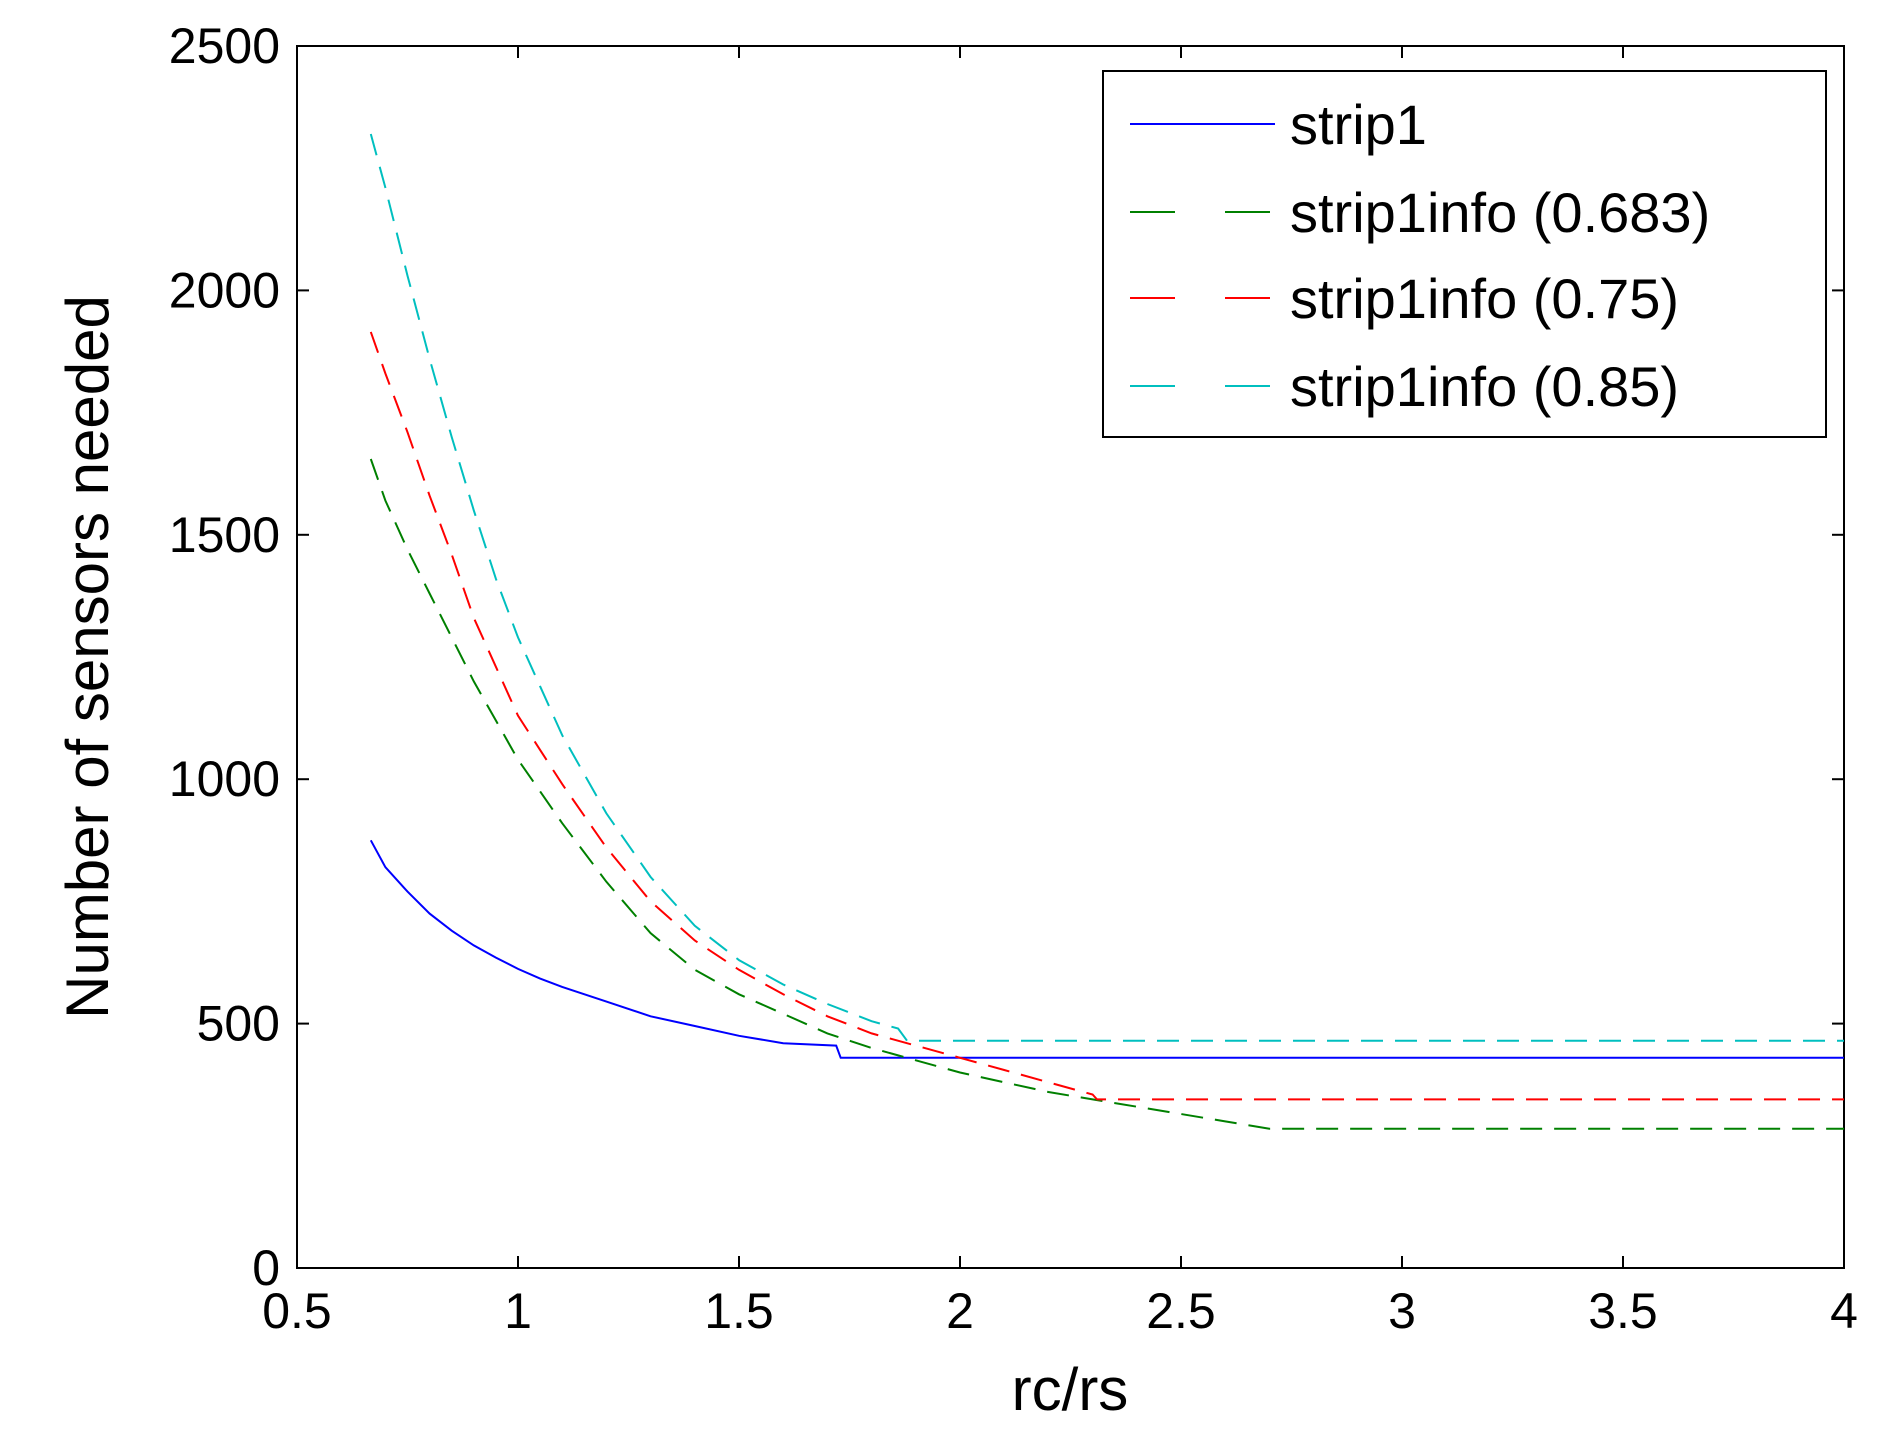 This screenshot has width=1882, height=1451. What do you see at coordinates (238, 1024) in the screenshot?
I see `y-tick-label: 500` at bounding box center [238, 1024].